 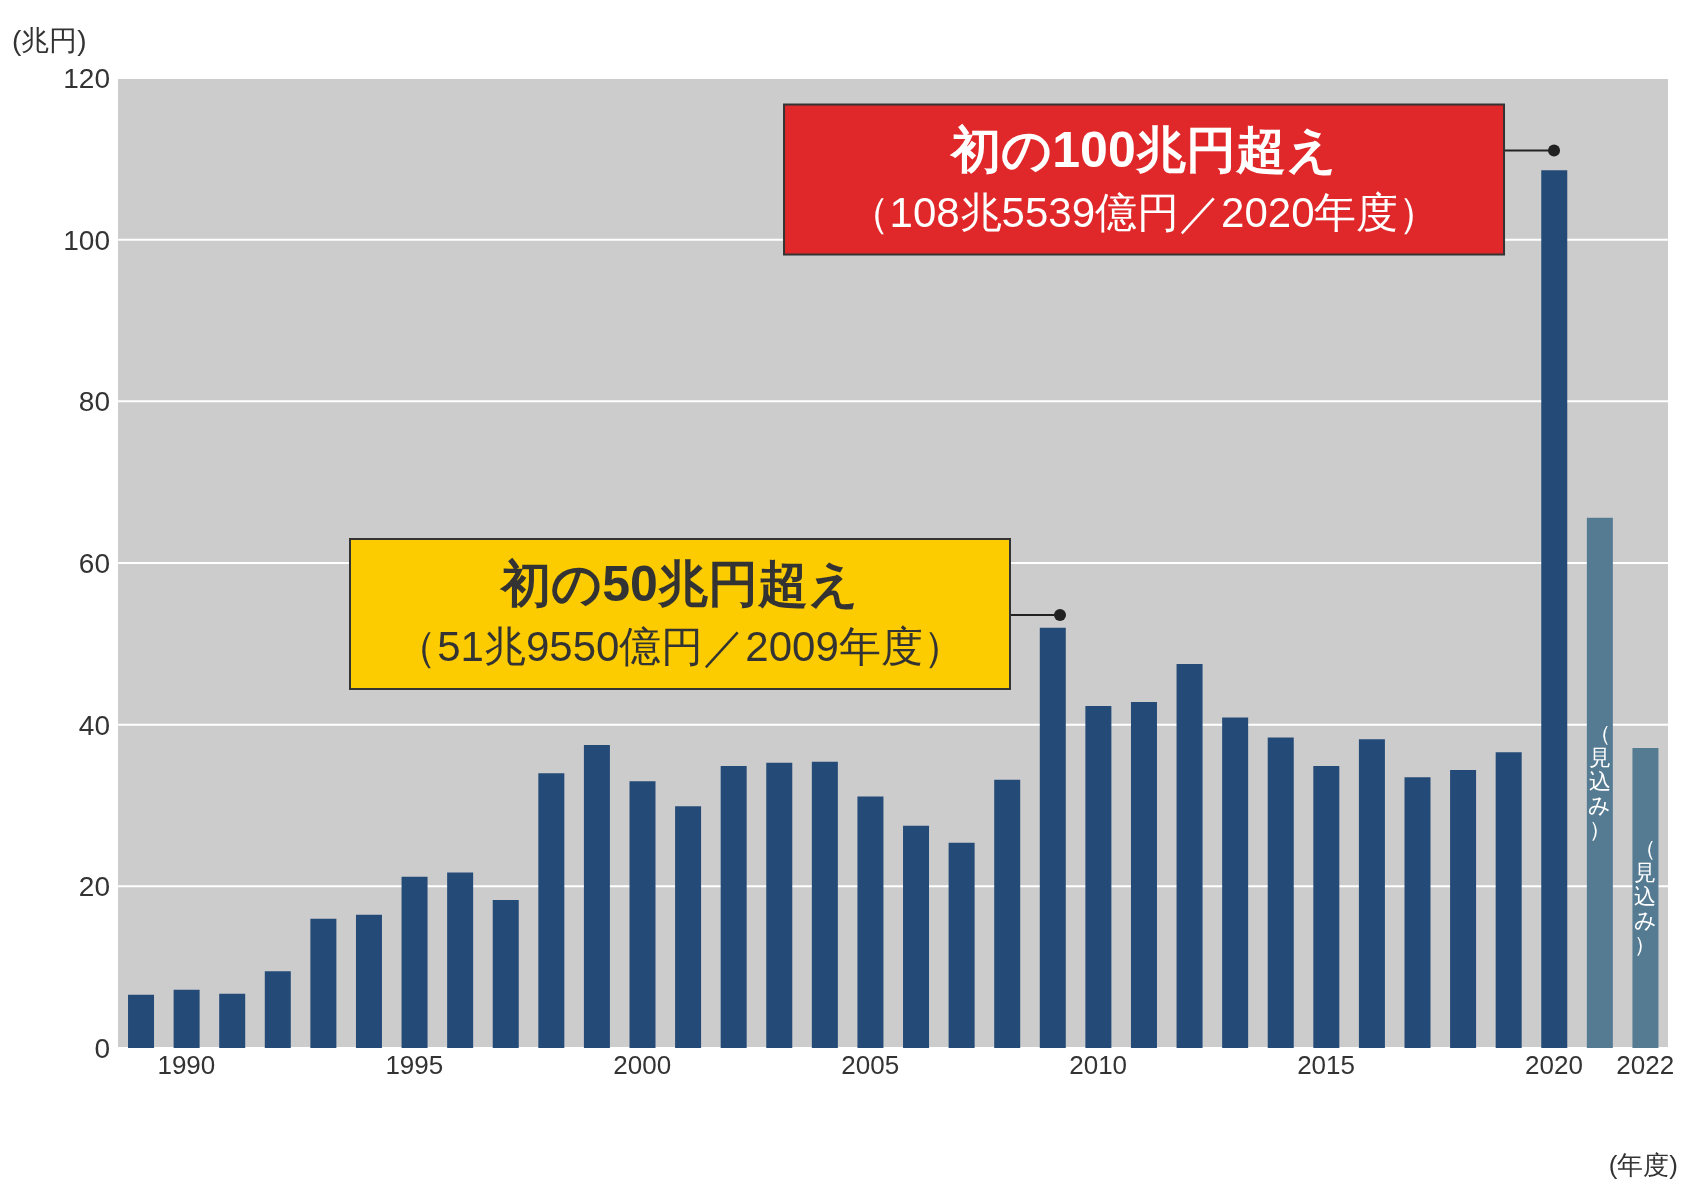 What do you see at coordinates (1554, 1065) in the screenshot?
I see `x-tick-label: 2020` at bounding box center [1554, 1065].